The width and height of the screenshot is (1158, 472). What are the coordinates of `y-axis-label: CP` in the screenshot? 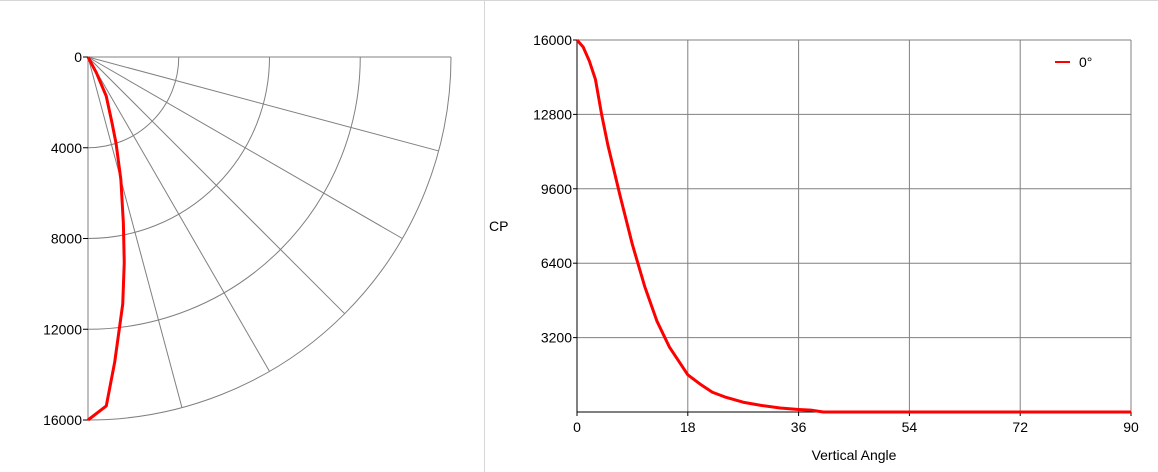 It's located at (498, 226).